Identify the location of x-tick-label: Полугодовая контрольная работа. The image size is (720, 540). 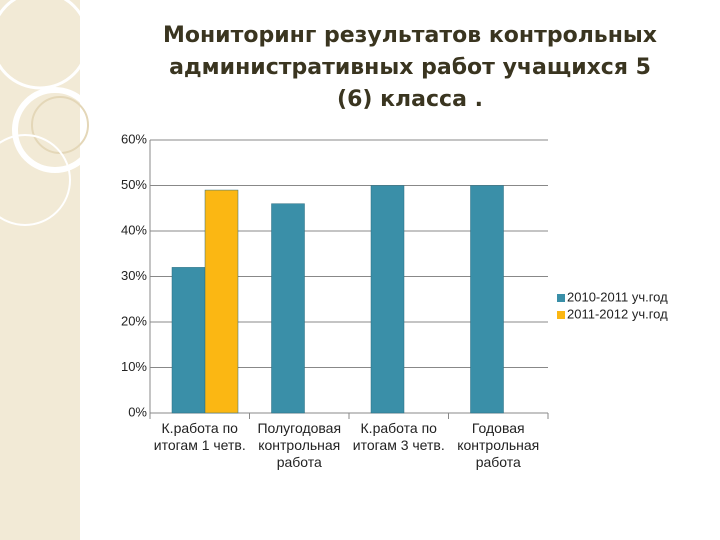
(299, 445).